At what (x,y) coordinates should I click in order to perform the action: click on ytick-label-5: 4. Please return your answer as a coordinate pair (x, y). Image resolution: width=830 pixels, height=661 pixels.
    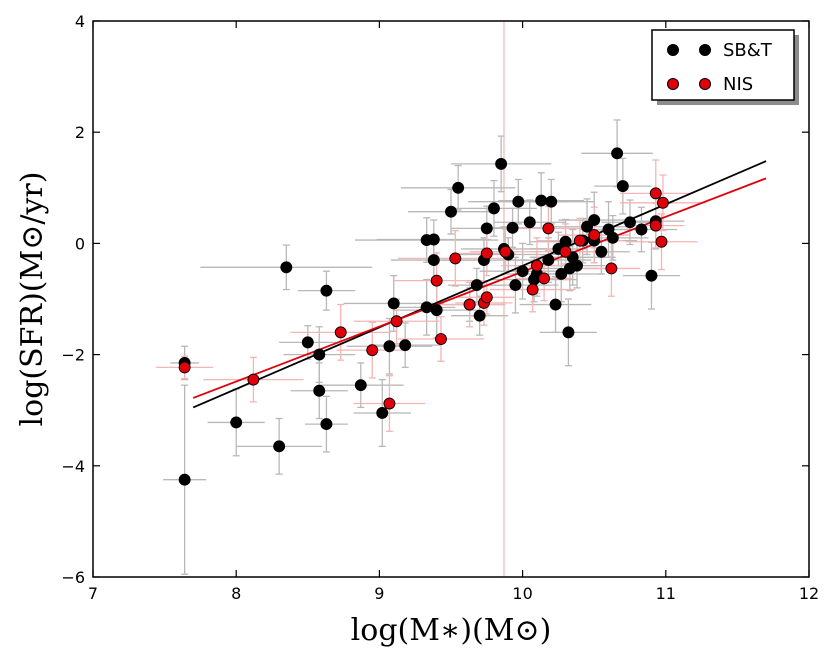
    Looking at the image, I should click on (80, 21).